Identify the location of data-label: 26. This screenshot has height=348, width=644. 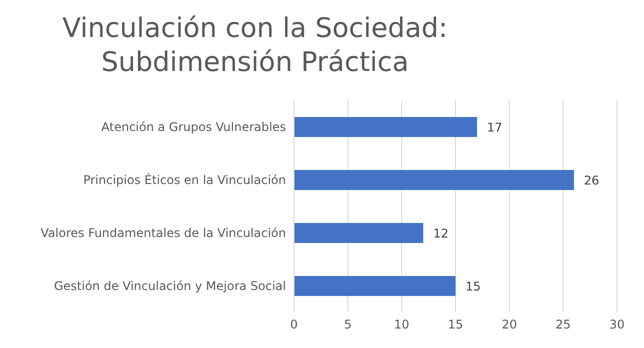
(592, 180).